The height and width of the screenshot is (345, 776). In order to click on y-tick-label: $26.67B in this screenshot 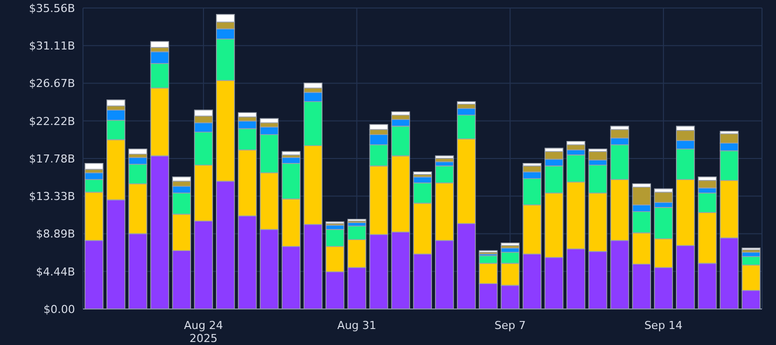, I will do `click(51, 83)`.